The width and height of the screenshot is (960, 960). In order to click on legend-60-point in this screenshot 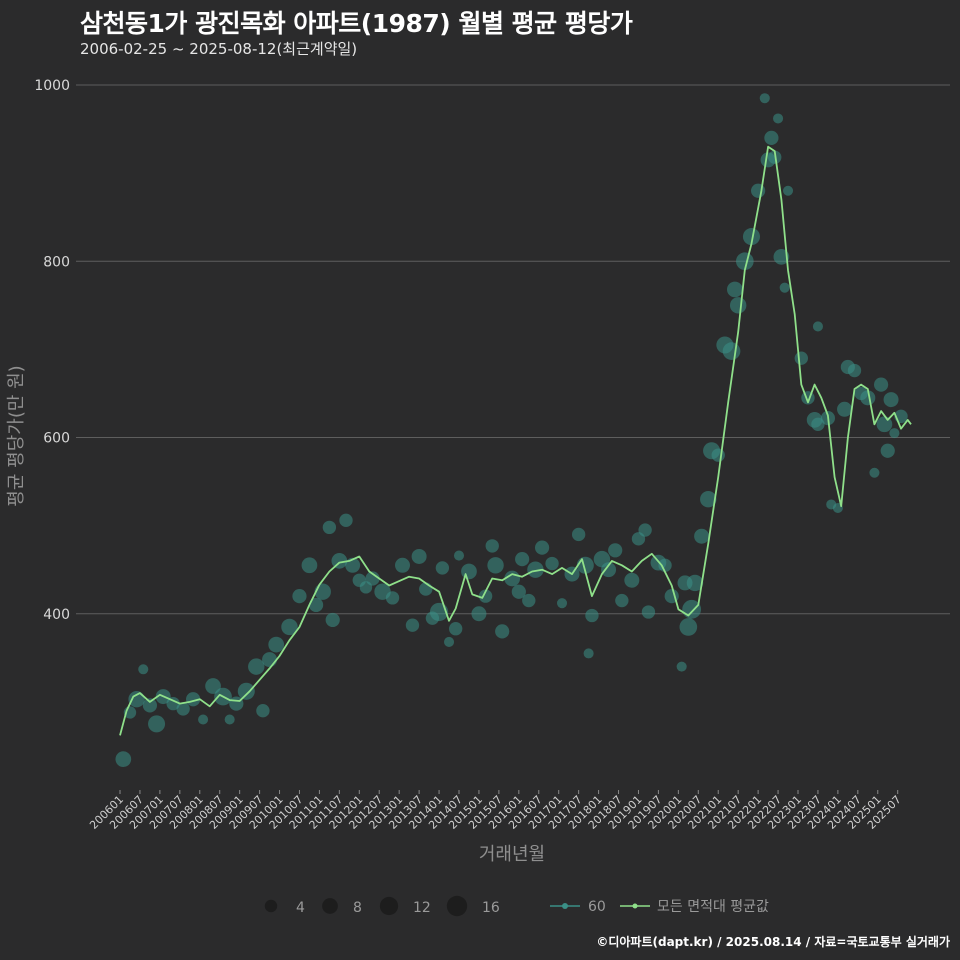, I will do `click(565, 906)`.